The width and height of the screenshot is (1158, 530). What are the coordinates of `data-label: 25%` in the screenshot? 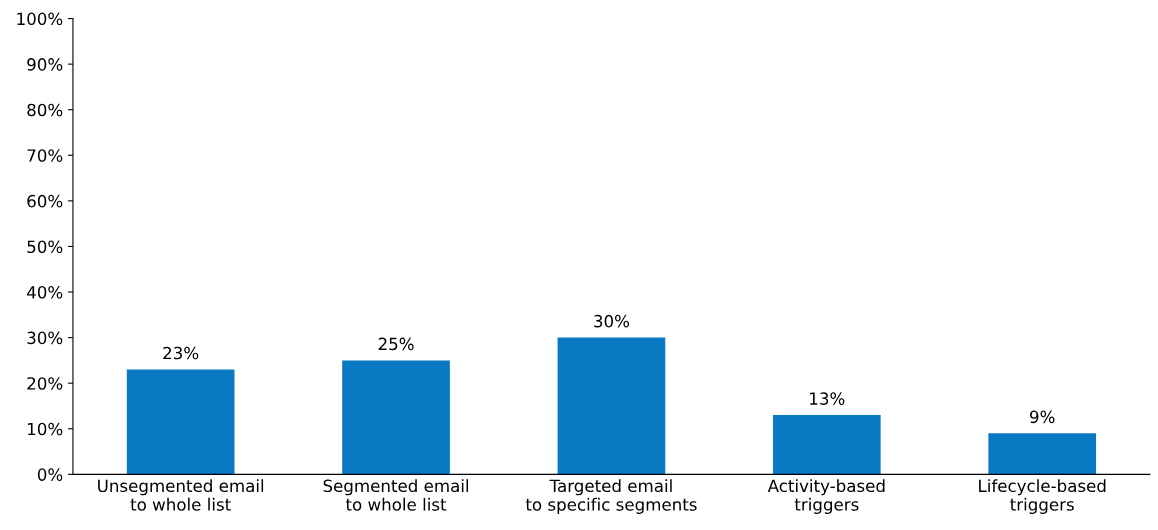 It's located at (396, 344).